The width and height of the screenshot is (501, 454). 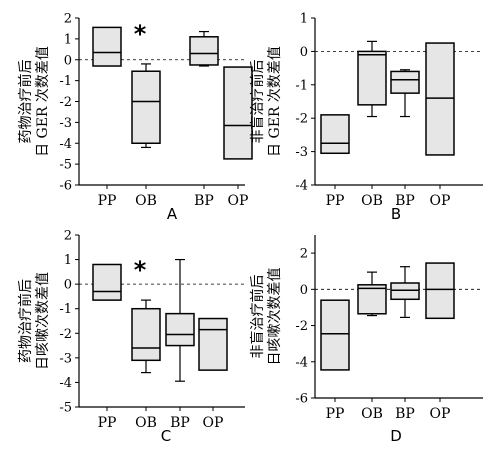 I want to click on panel-label: C, so click(x=166, y=436).